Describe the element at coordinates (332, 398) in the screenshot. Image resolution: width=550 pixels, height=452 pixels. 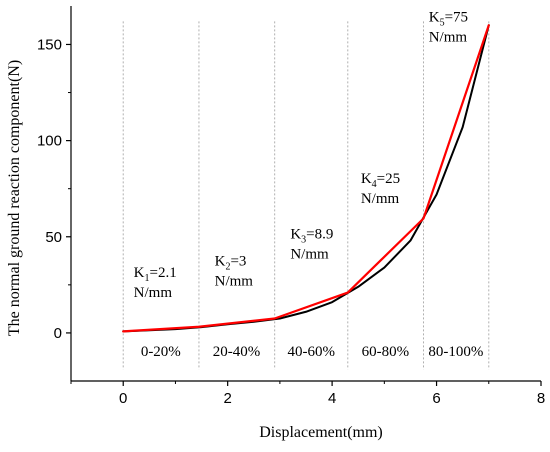
I see `x-tick-label: 4` at that location.